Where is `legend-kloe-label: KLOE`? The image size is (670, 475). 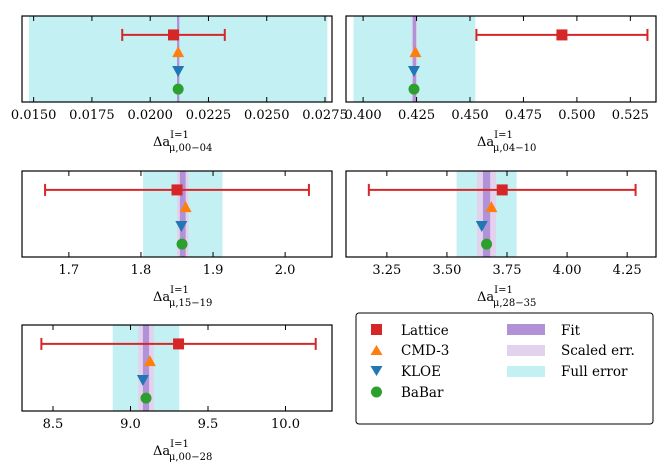
legend-kloe-label: KLOE is located at coordinates (421, 372).